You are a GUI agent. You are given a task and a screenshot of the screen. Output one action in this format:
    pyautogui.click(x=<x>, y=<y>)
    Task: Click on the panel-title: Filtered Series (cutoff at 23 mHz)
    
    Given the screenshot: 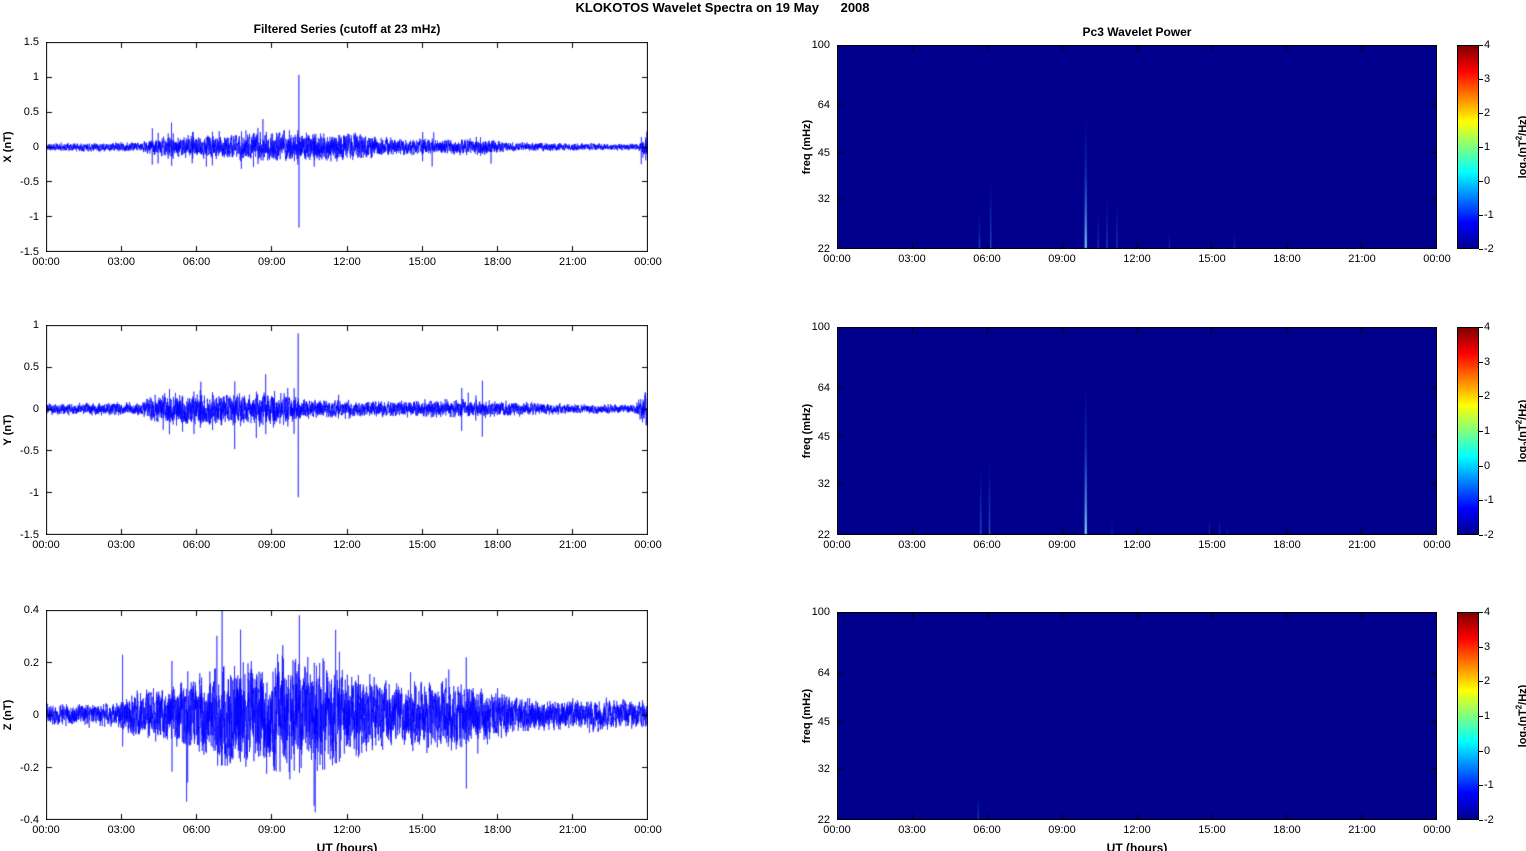 What is the action you would take?
    pyautogui.click(x=347, y=29)
    